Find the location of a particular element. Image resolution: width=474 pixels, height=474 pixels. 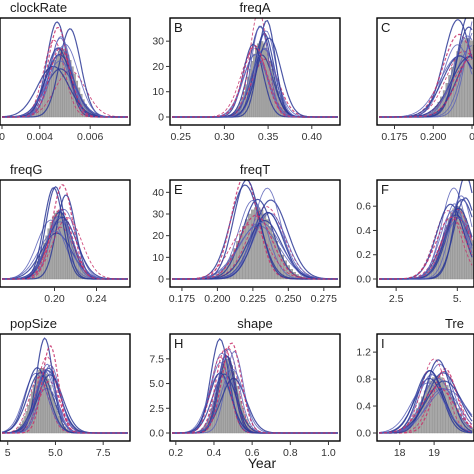

panel-7: popSize 5 5.0 7.5 is located at coordinates (65, 387).